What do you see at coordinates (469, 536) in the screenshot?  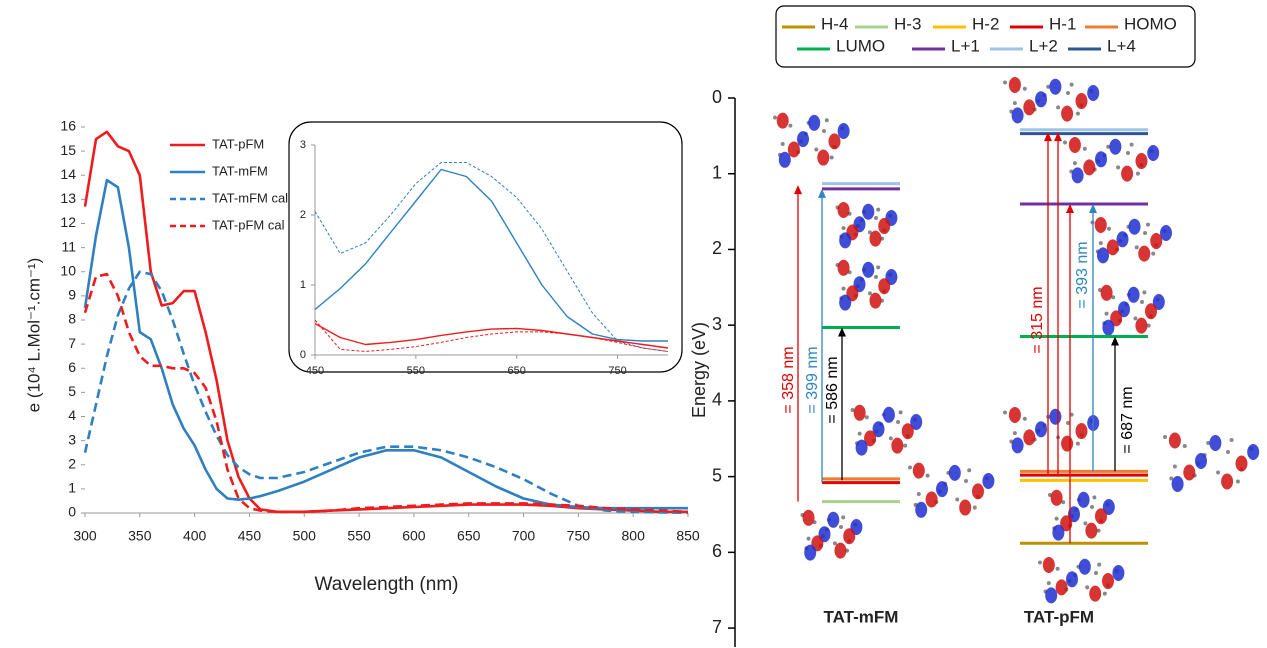 I see `x-tick-label: 650` at bounding box center [469, 536].